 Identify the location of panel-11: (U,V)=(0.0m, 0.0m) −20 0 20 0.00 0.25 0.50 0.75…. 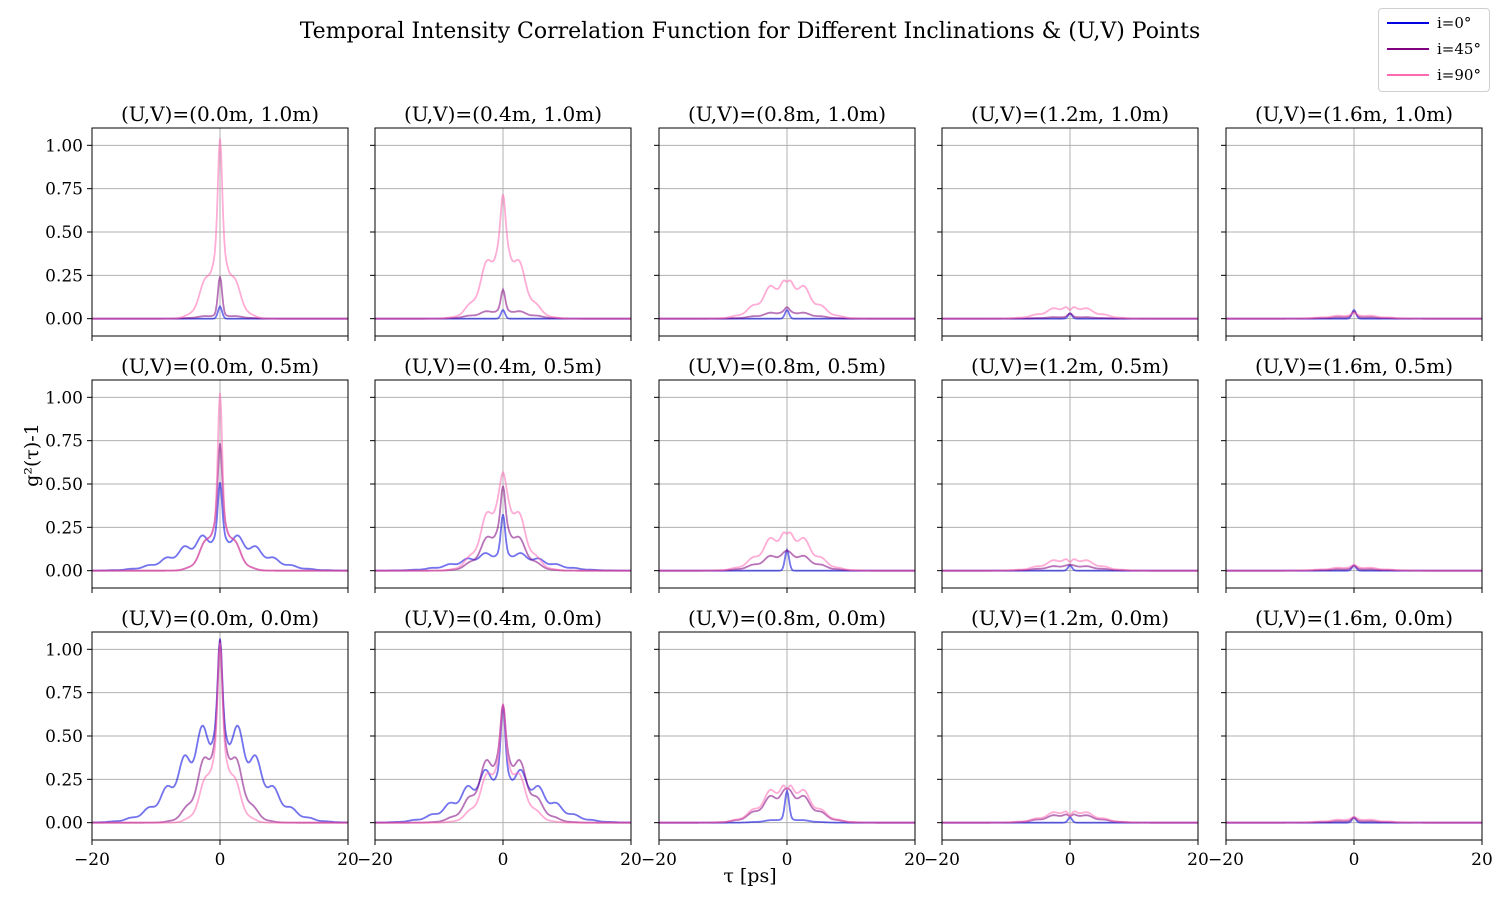
(202, 738).